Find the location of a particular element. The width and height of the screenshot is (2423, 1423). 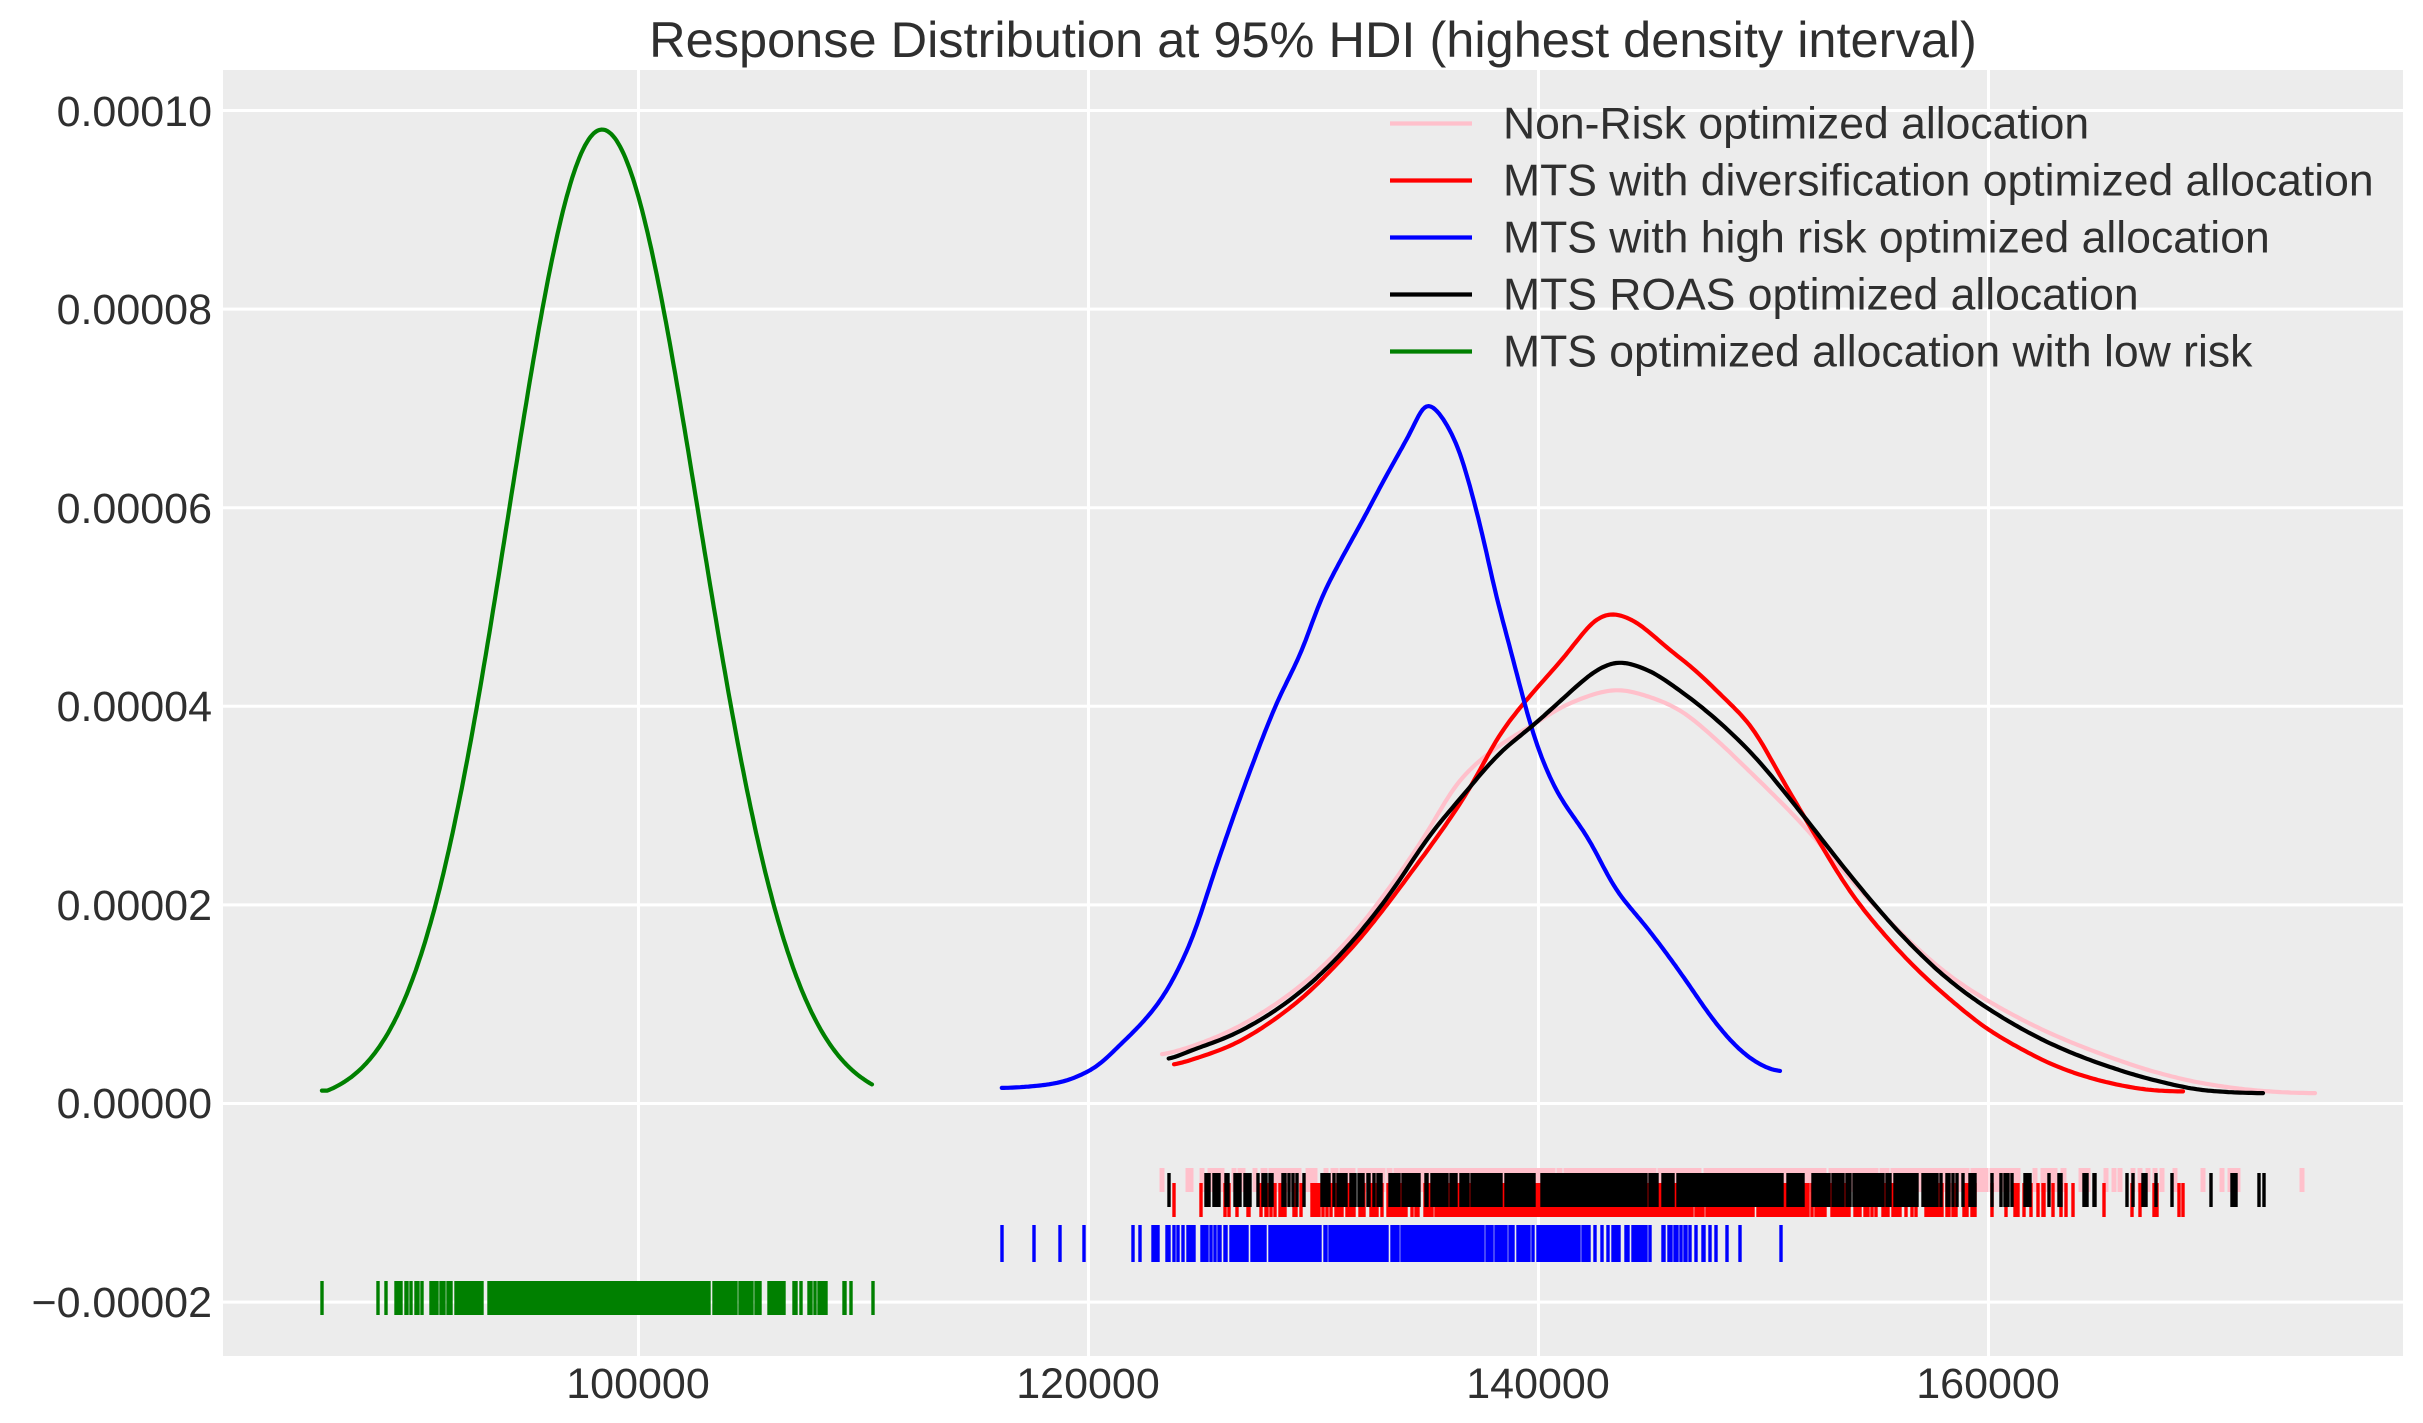

svg-text: 160000 is located at coordinates (1988, 1384).